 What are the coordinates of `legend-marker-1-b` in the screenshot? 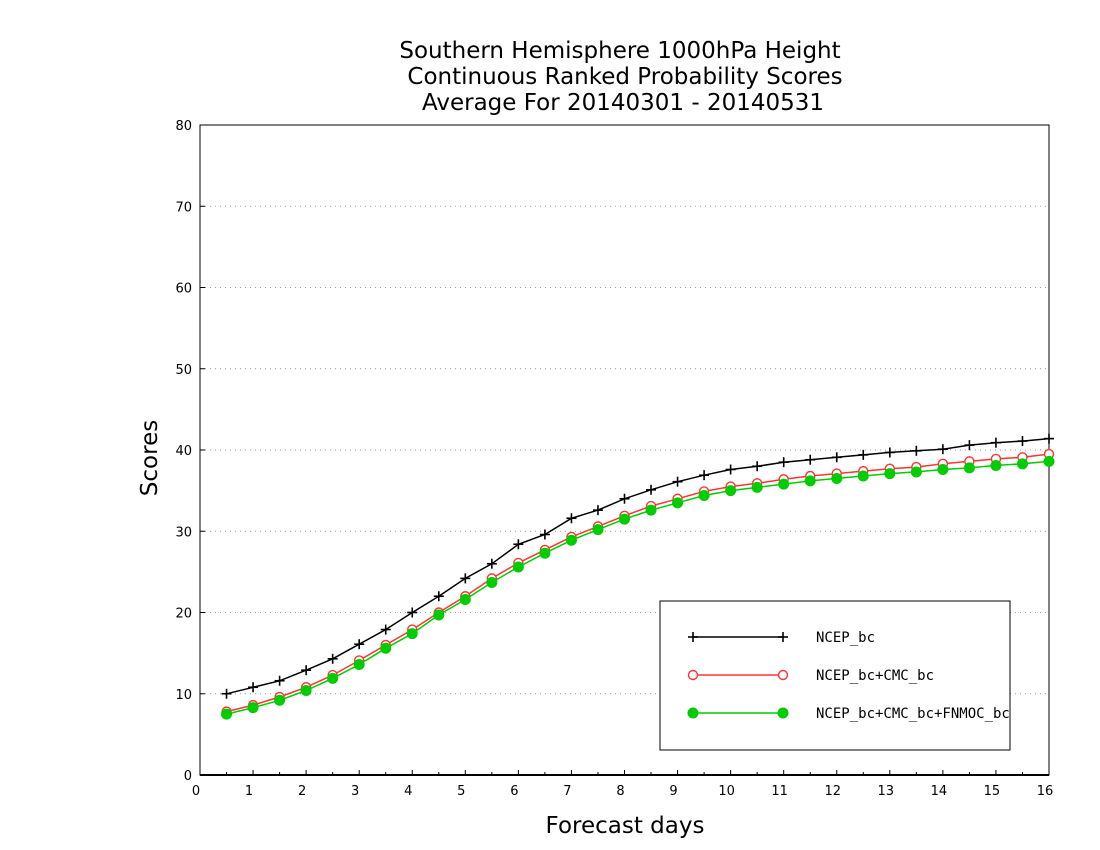 It's located at (783, 675).